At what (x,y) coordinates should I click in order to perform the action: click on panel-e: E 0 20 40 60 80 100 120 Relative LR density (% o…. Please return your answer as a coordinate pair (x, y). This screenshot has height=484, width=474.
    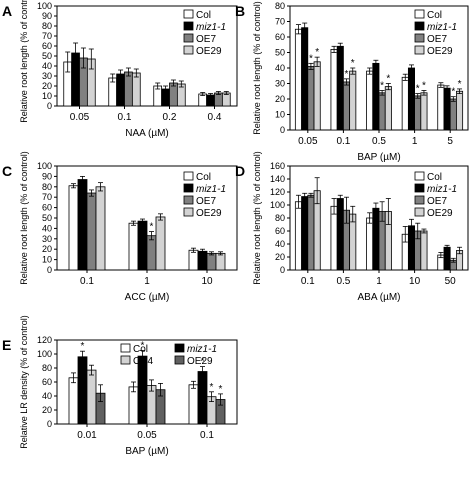
    Looking at the image, I should click on (120, 386).